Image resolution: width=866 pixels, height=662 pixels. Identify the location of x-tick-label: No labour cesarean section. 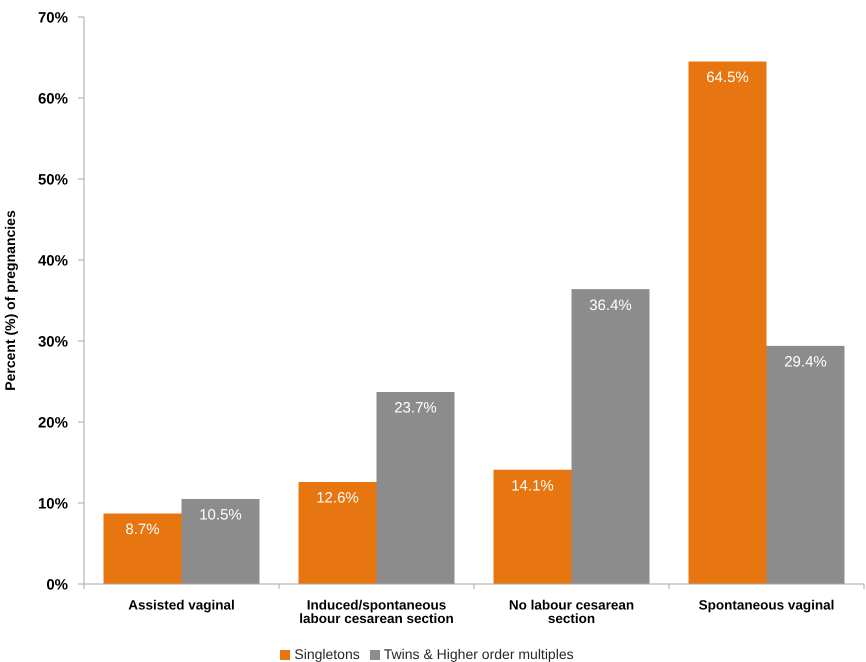
(571, 612).